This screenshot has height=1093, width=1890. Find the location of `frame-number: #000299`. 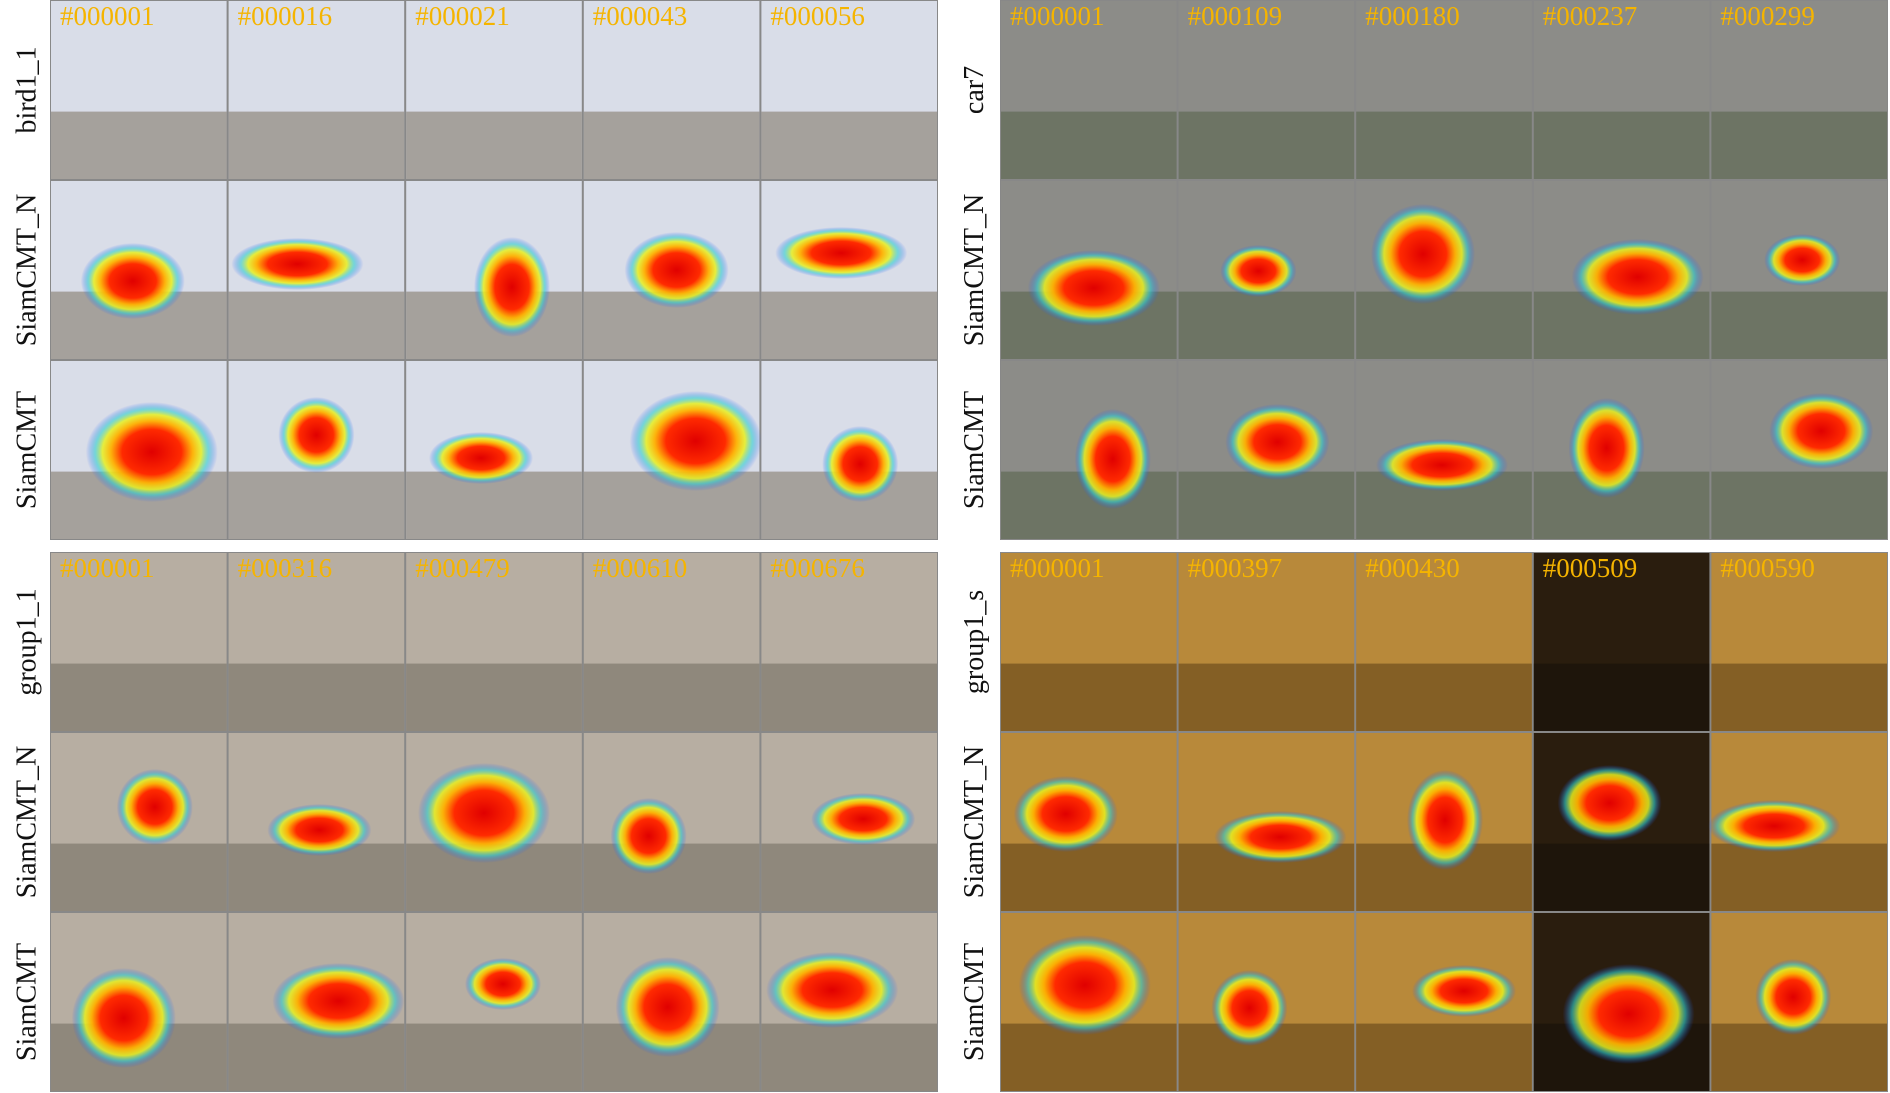

frame-number: #000299 is located at coordinates (1767, 16).